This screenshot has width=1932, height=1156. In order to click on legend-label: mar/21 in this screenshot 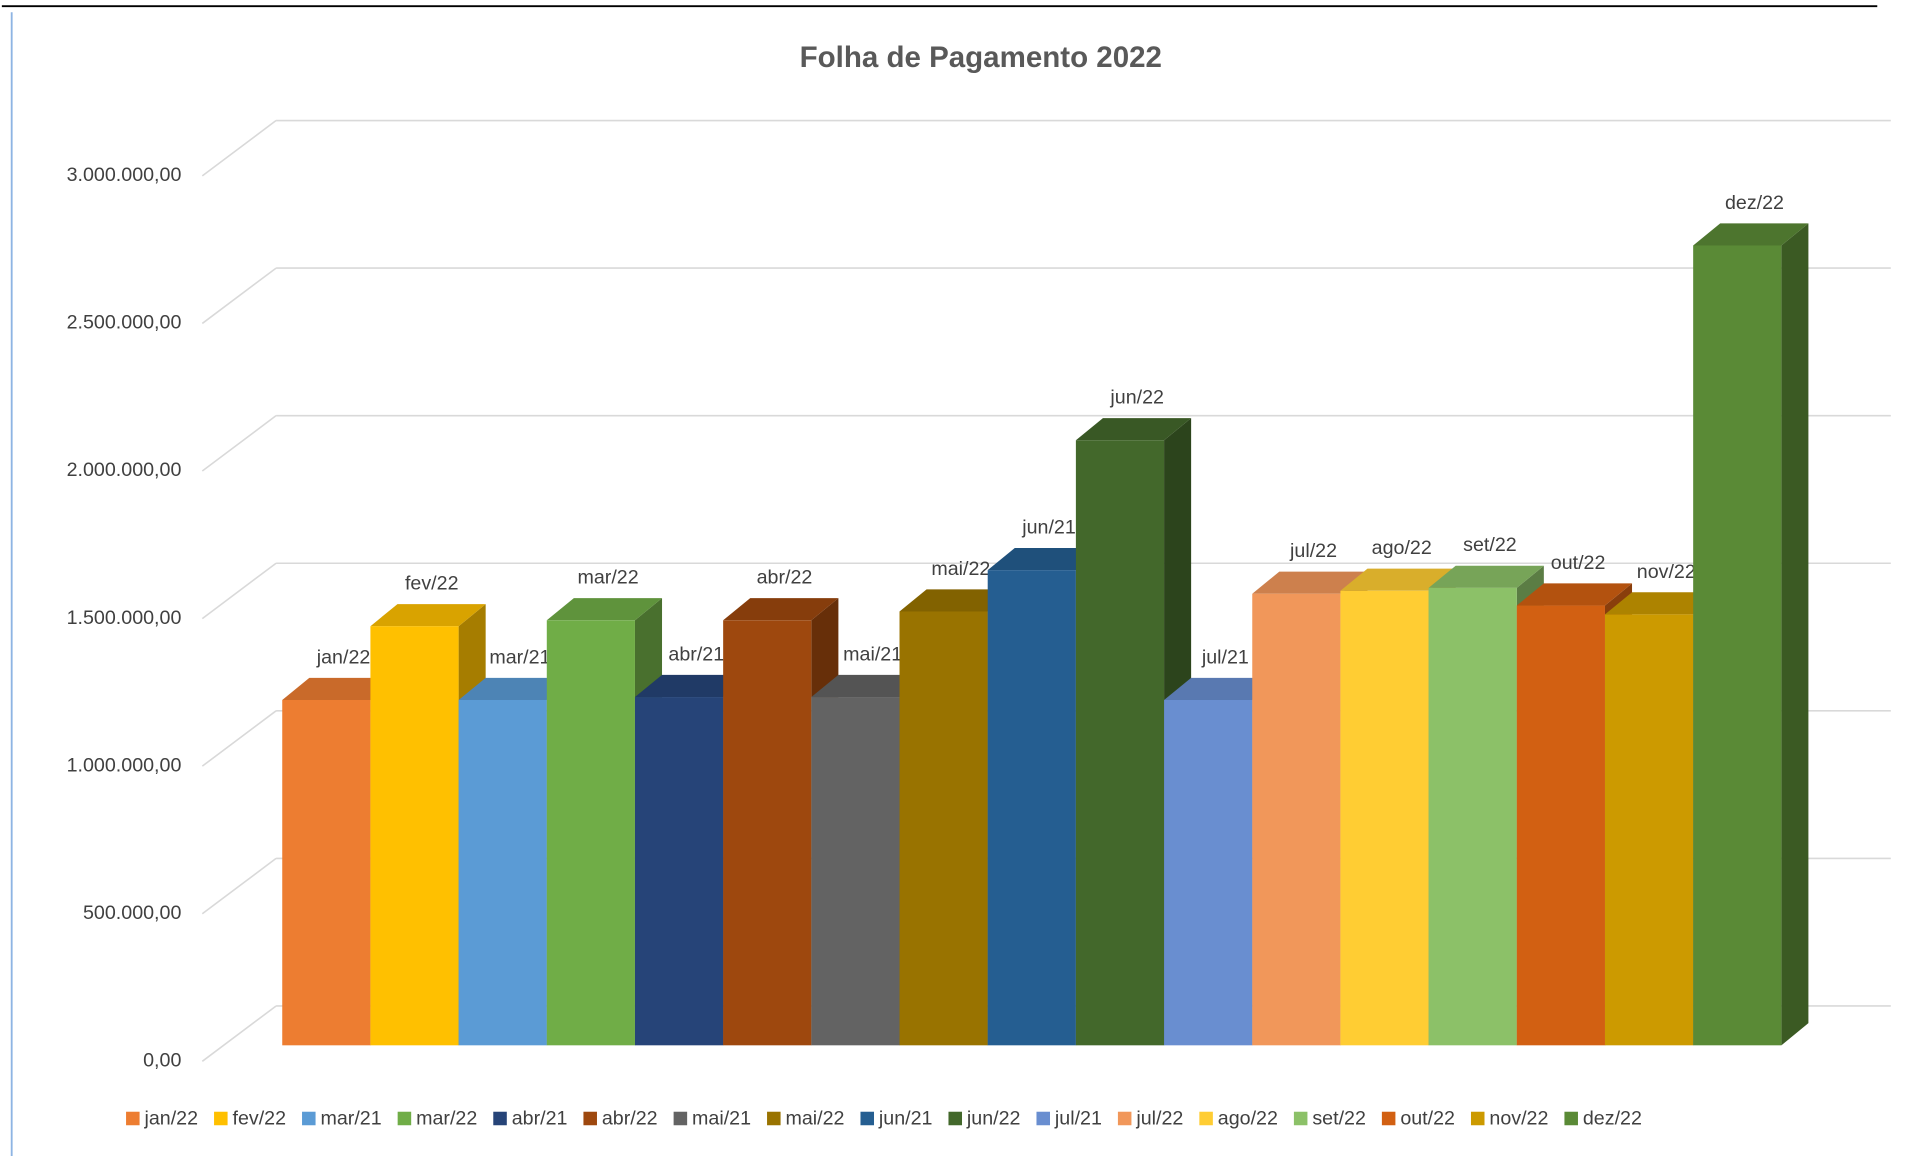, I will do `click(350, 1118)`.